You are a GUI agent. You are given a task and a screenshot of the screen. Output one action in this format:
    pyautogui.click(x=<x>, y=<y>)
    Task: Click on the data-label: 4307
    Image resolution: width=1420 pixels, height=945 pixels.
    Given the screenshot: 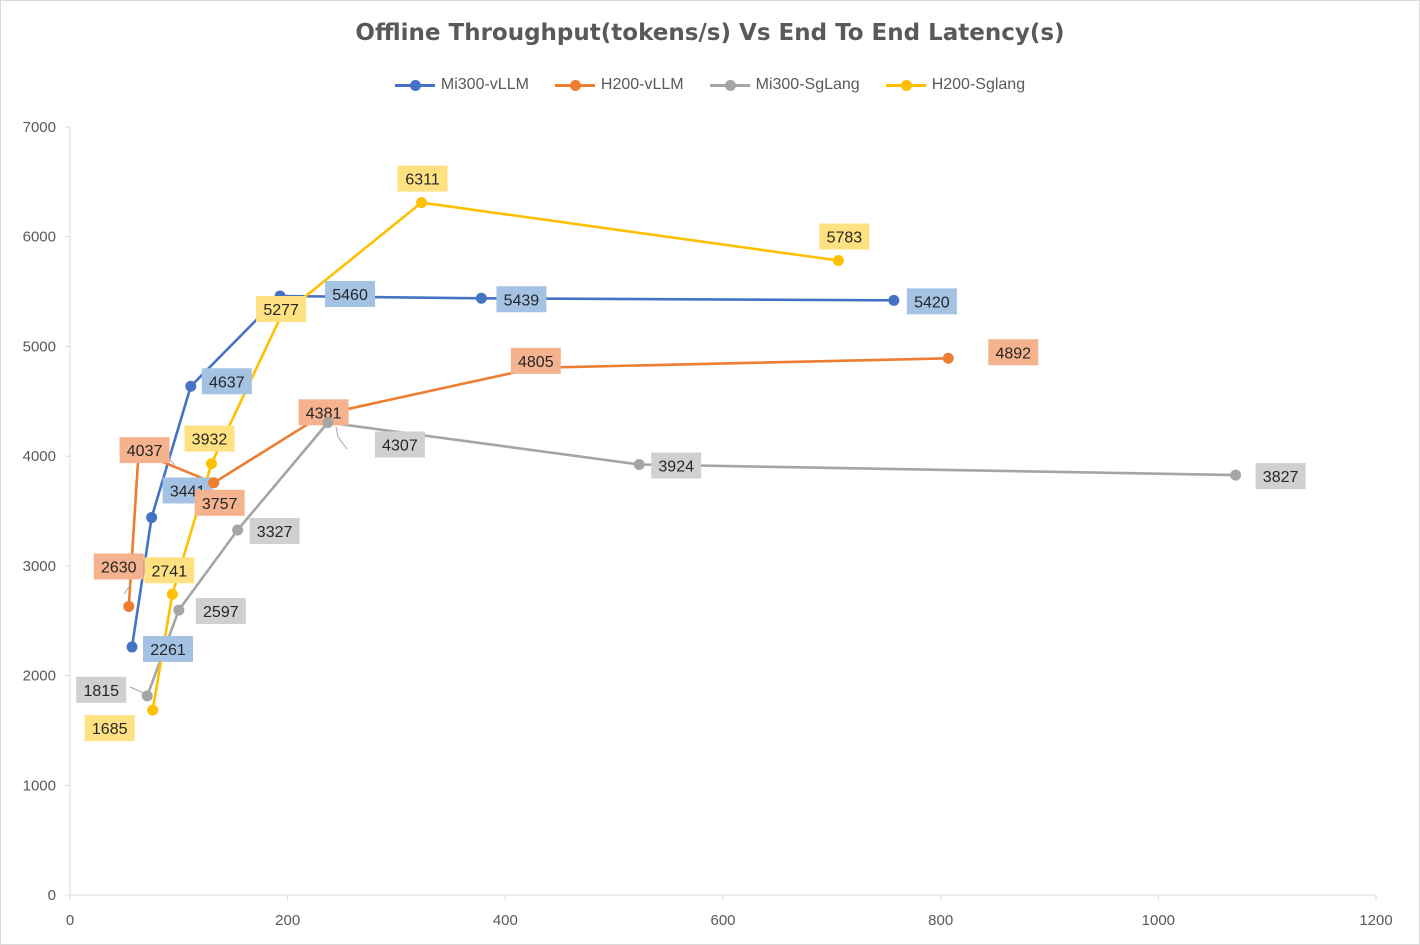 What is the action you would take?
    pyautogui.click(x=400, y=445)
    